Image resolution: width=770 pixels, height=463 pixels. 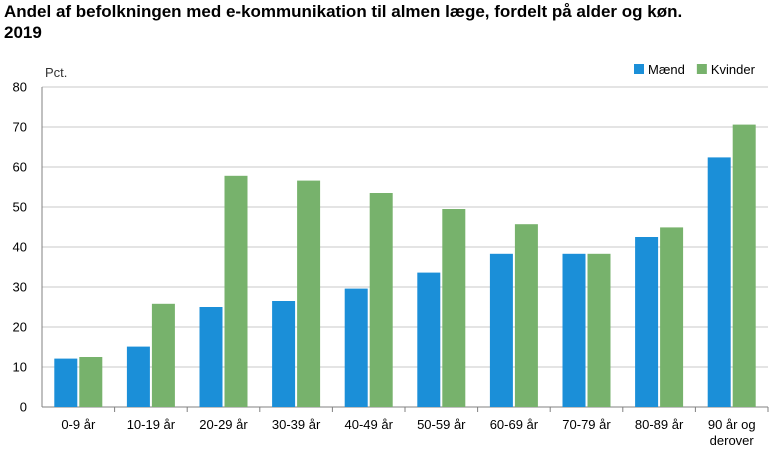 What do you see at coordinates (20, 207) in the screenshot?
I see `y-tick-label: 50` at bounding box center [20, 207].